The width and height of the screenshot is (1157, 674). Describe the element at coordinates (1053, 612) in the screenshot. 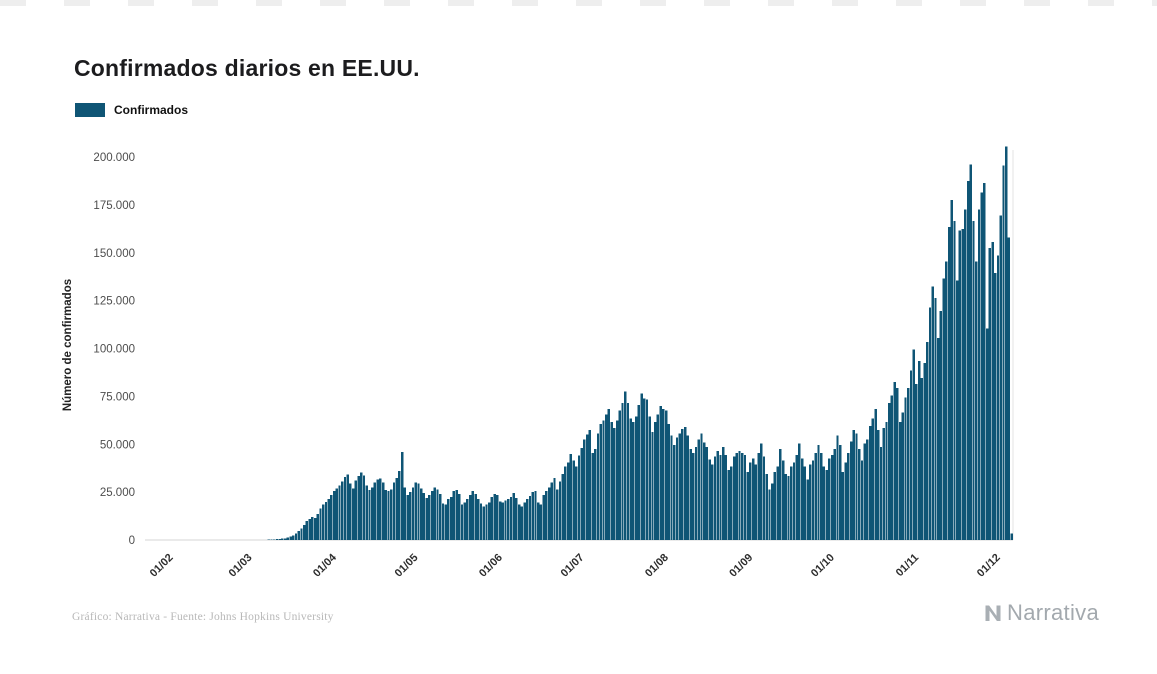

I see `narrativa-wordmark: Narrativa` at that location.